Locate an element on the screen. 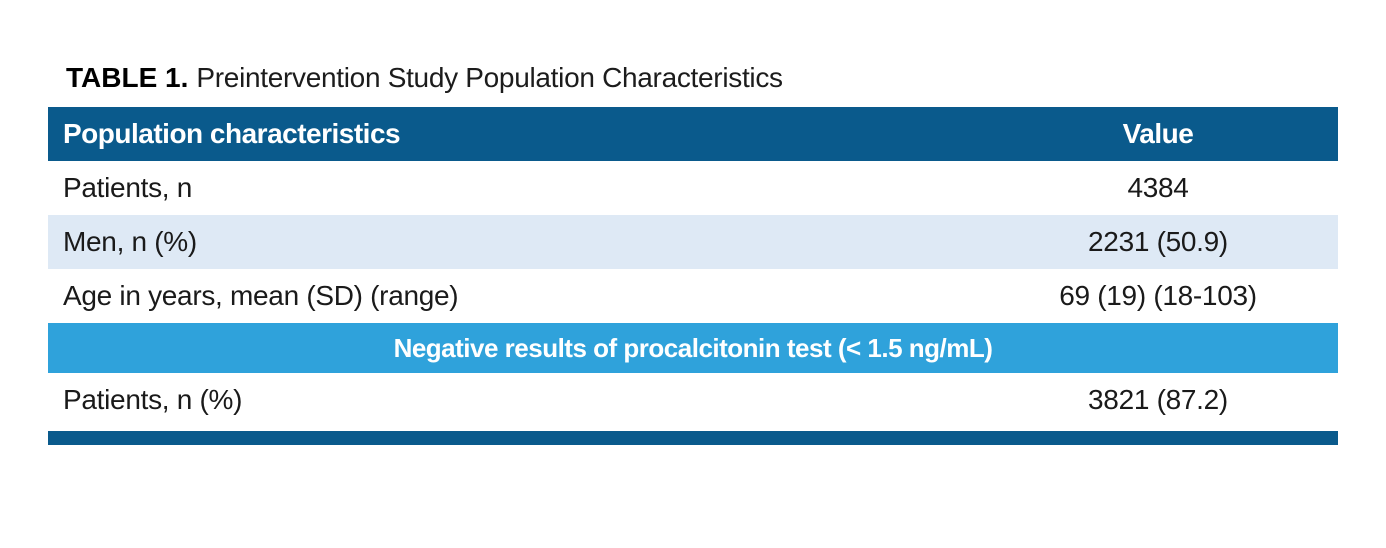 The image size is (1386, 548). row-value: 4384 is located at coordinates (1158, 187).